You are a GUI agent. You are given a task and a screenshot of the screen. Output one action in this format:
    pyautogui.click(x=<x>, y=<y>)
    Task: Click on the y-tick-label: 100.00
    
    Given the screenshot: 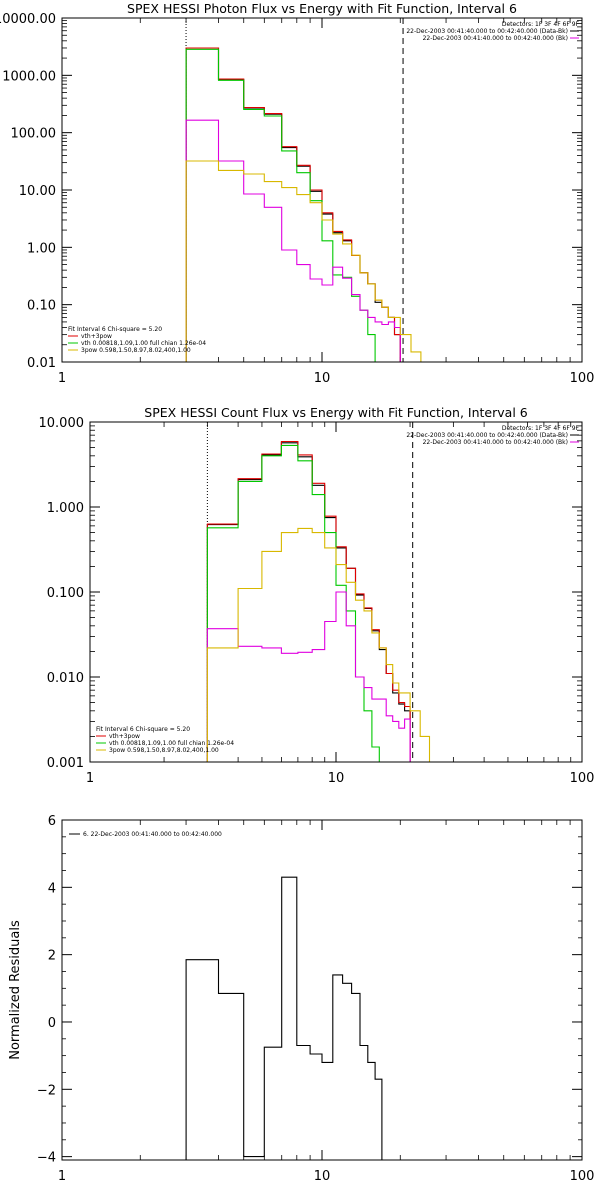 What is the action you would take?
    pyautogui.click(x=34, y=134)
    